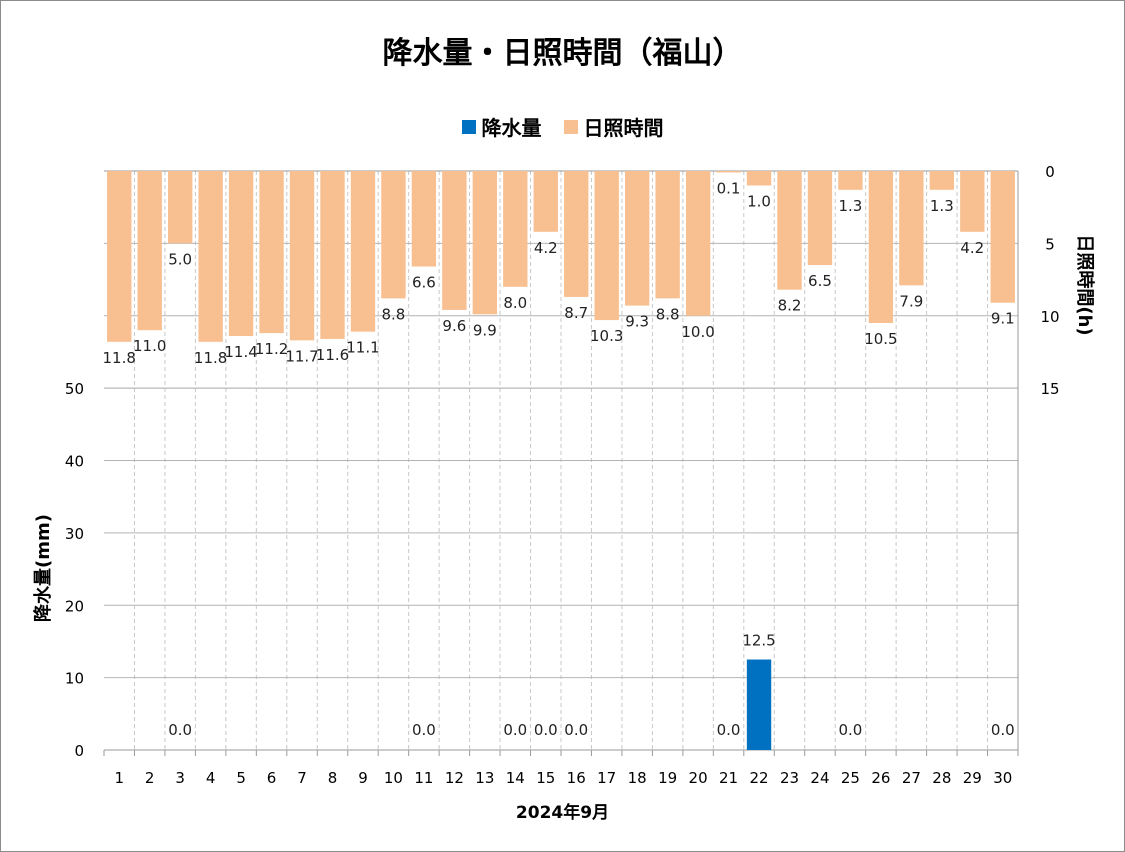  What do you see at coordinates (790, 306) in the screenshot?
I see `sunshine-data-label: 8.2` at bounding box center [790, 306].